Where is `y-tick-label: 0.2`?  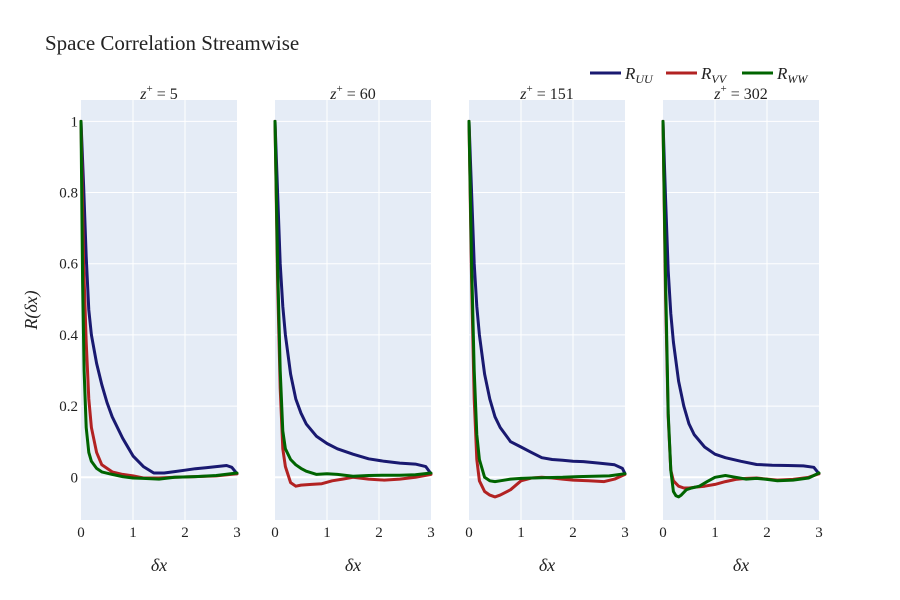 y-tick-label: 0.2 is located at coordinates (68, 407).